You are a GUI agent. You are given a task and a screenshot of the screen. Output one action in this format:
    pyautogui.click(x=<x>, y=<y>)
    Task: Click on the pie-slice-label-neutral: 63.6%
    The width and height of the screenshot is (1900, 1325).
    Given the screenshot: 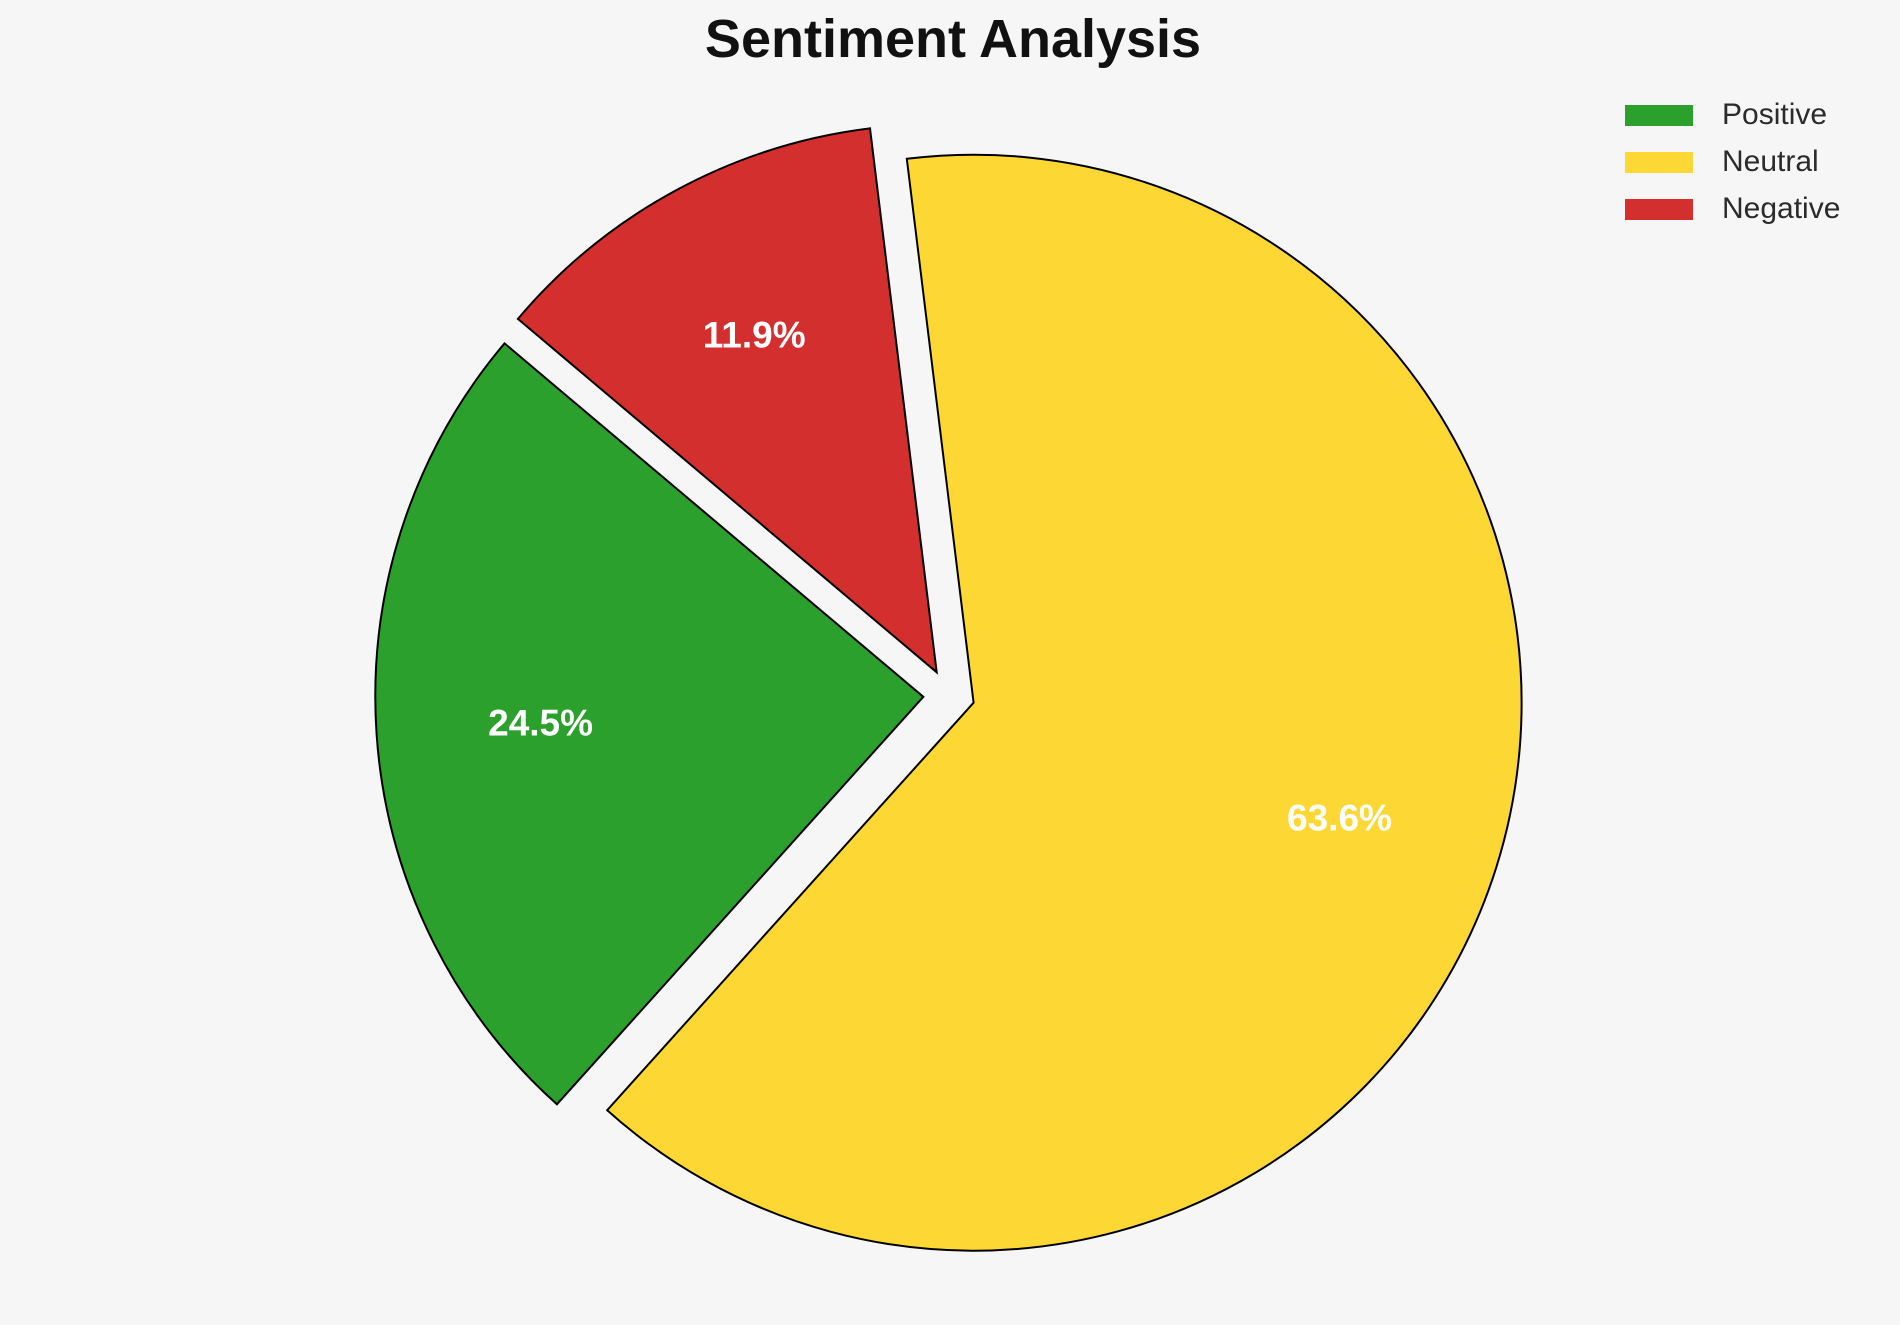 What is the action you would take?
    pyautogui.click(x=1339, y=818)
    